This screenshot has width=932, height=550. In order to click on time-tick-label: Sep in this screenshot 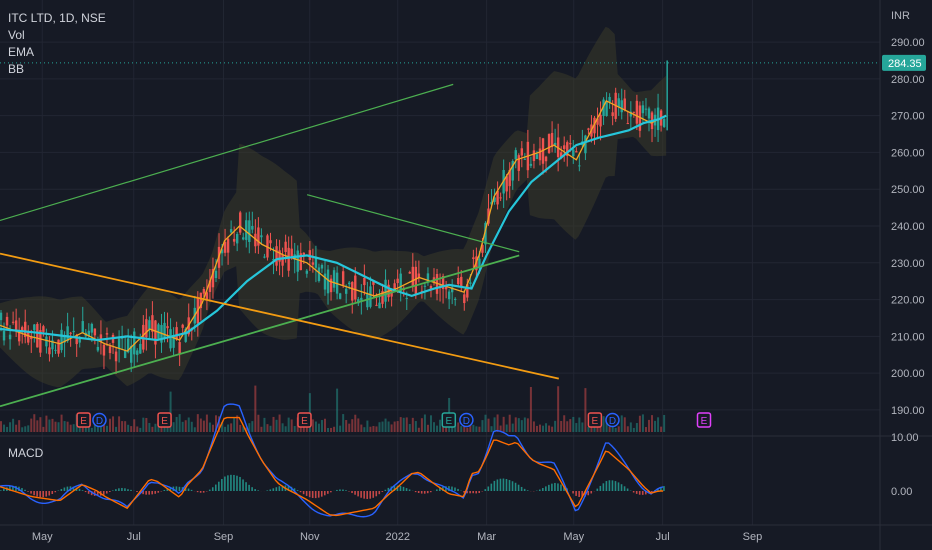, I will do `click(224, 537)`.